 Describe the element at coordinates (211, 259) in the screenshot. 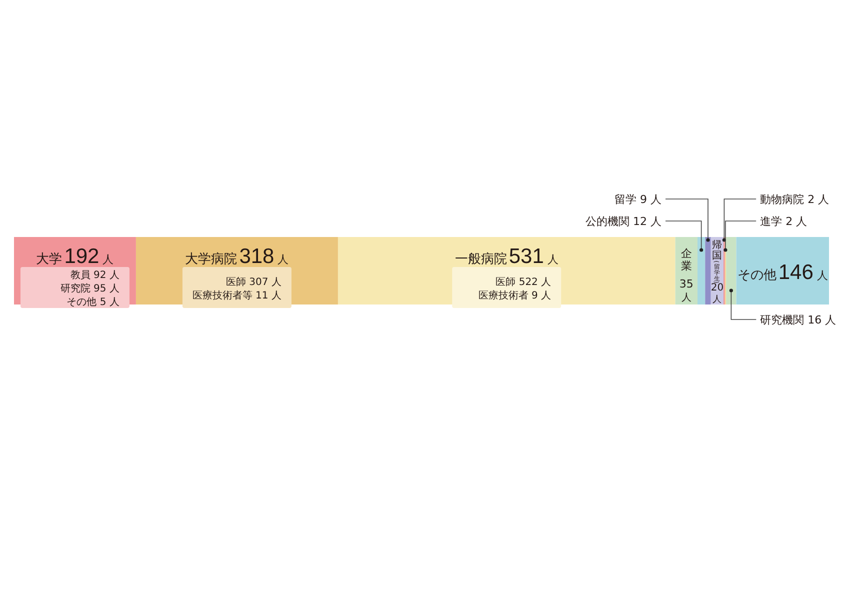

I see `series-label: 大学病院` at that location.